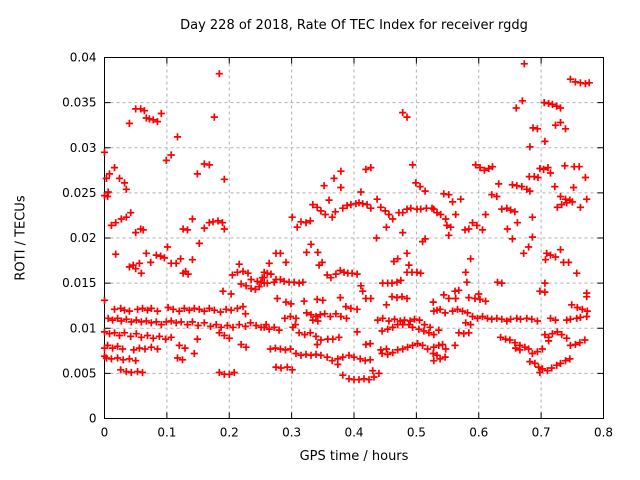 Image resolution: width=640 pixels, height=480 pixels. Describe the element at coordinates (83, 328) in the screenshot. I see `y-tick-label: 0.01` at that location.